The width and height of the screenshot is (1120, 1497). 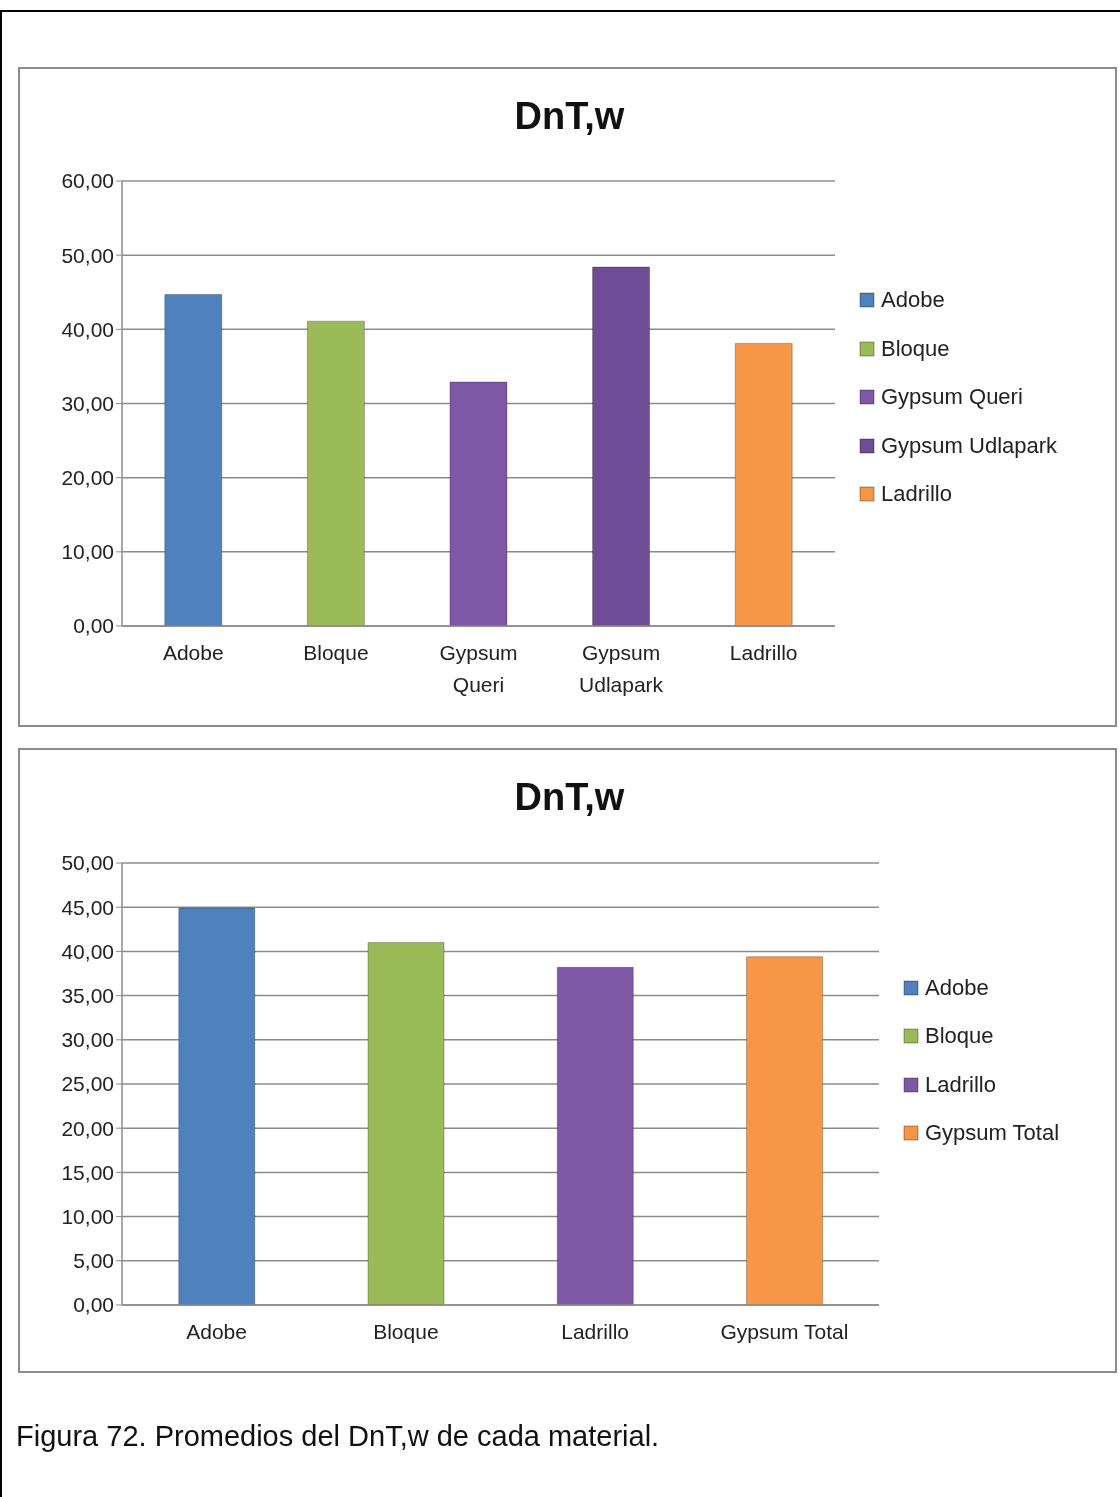 I want to click on legend-label: Gypsum Udlapark, so click(x=969, y=445).